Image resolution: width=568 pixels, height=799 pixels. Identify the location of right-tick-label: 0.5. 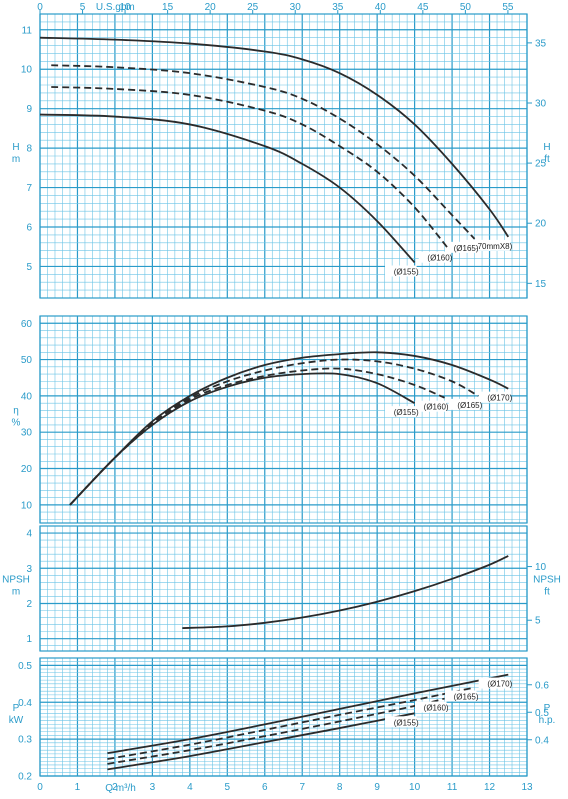
(542, 713).